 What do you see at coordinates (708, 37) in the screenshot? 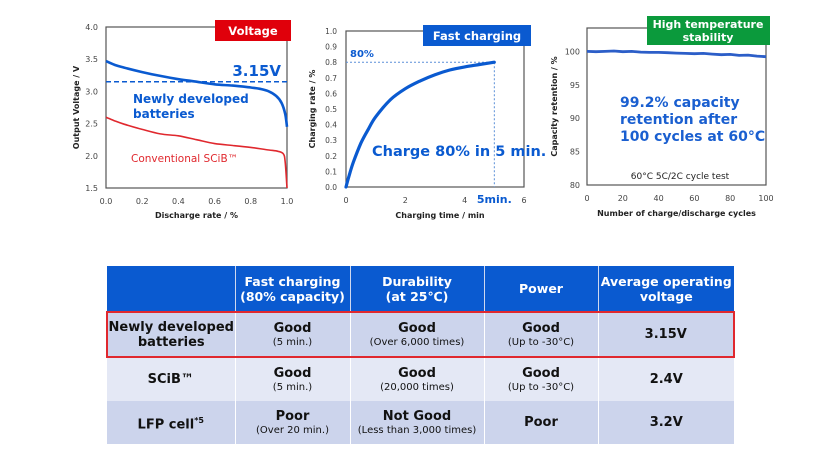
I see `badge-label-line-2: stability` at bounding box center [708, 37].